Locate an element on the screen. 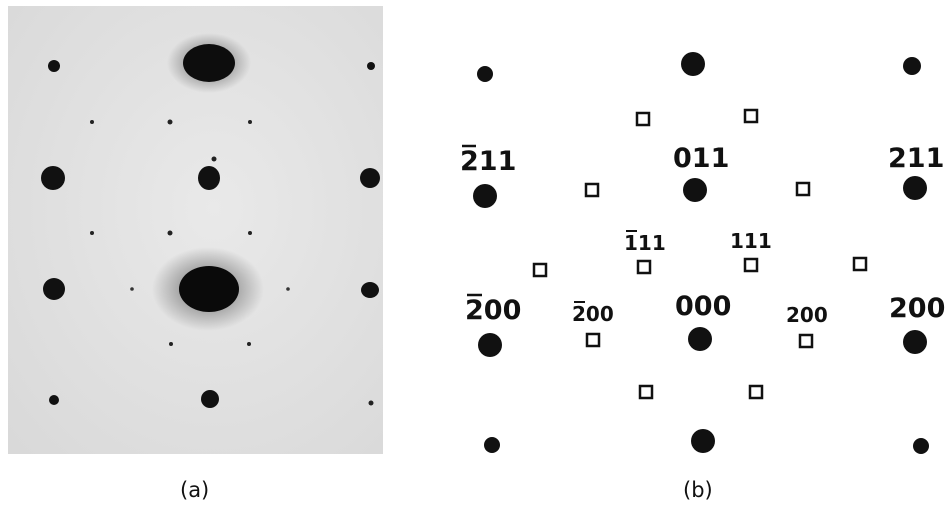 This screenshot has height=510, width=951. caption-b: (b) is located at coordinates (698, 490).